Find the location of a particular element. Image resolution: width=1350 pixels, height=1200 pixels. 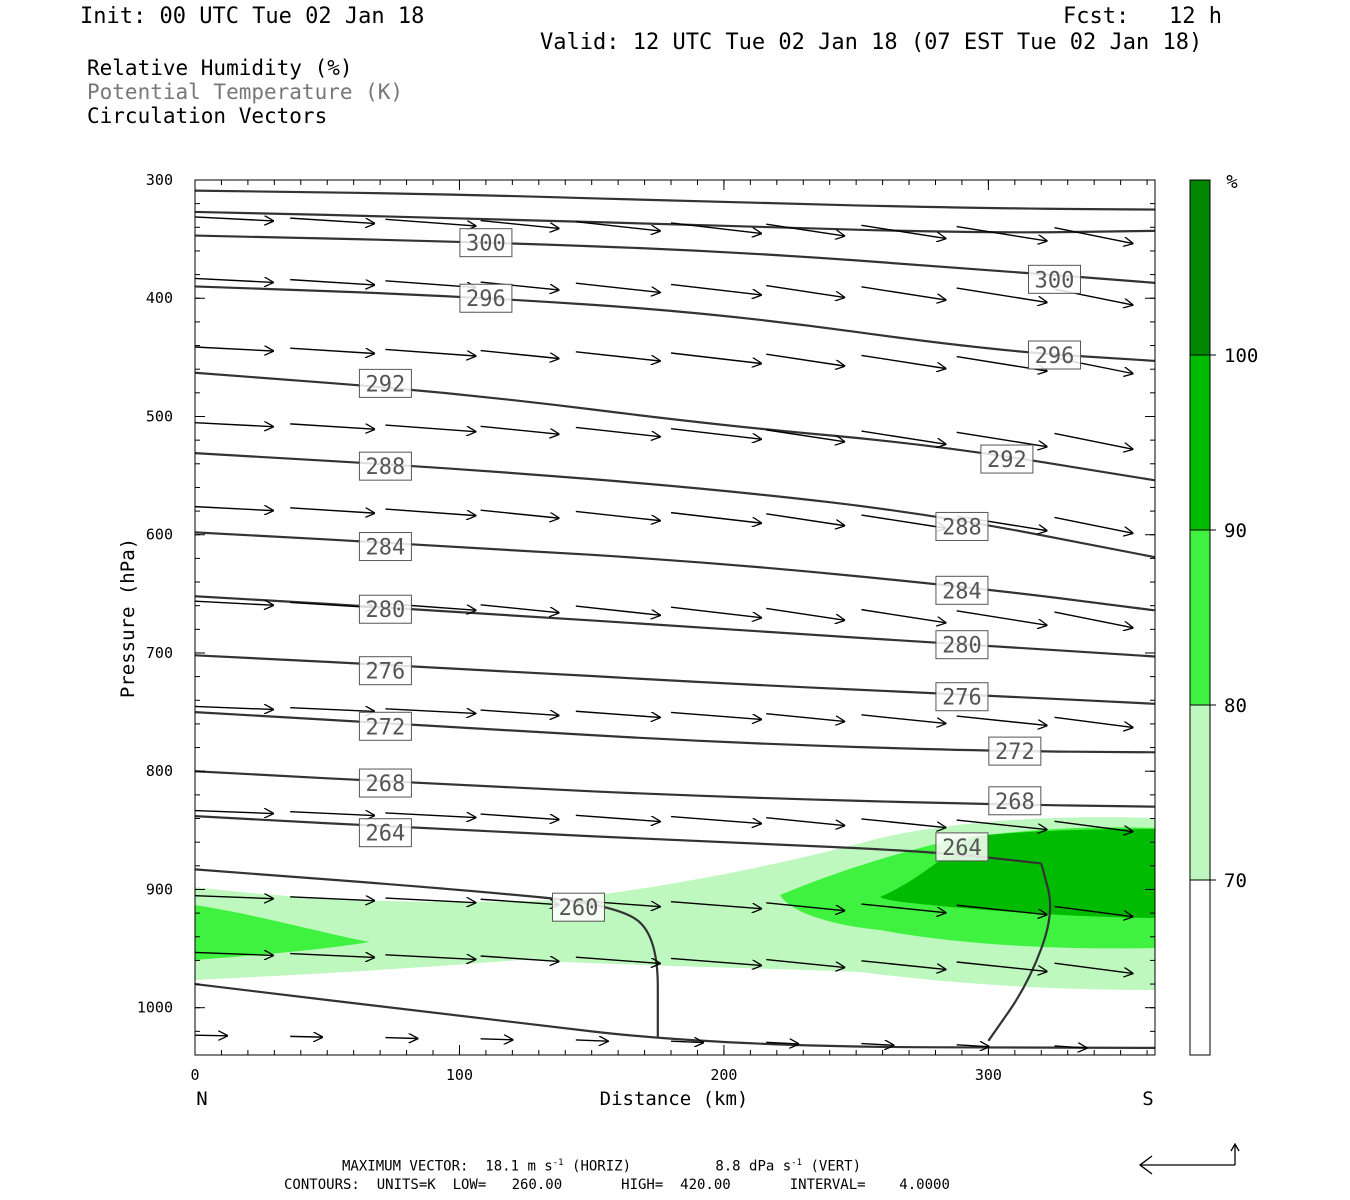

max-vector-horiz-tag: (HORIZ) is located at coordinates (602, 1166).